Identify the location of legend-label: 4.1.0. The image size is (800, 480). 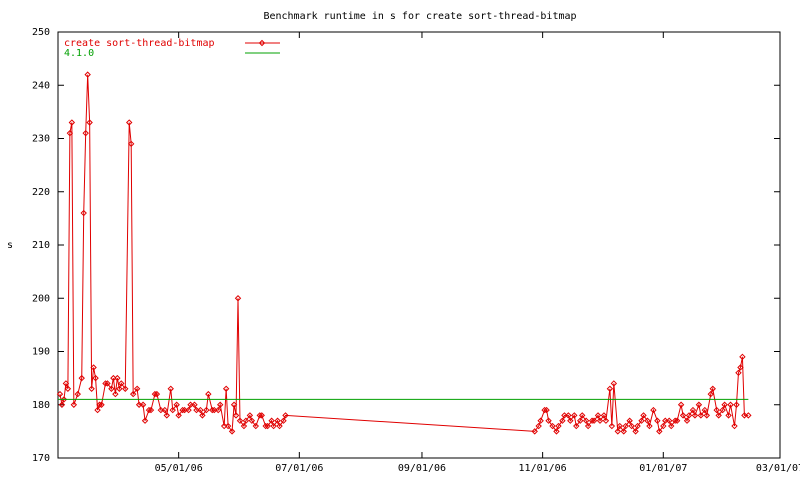
(79, 53).